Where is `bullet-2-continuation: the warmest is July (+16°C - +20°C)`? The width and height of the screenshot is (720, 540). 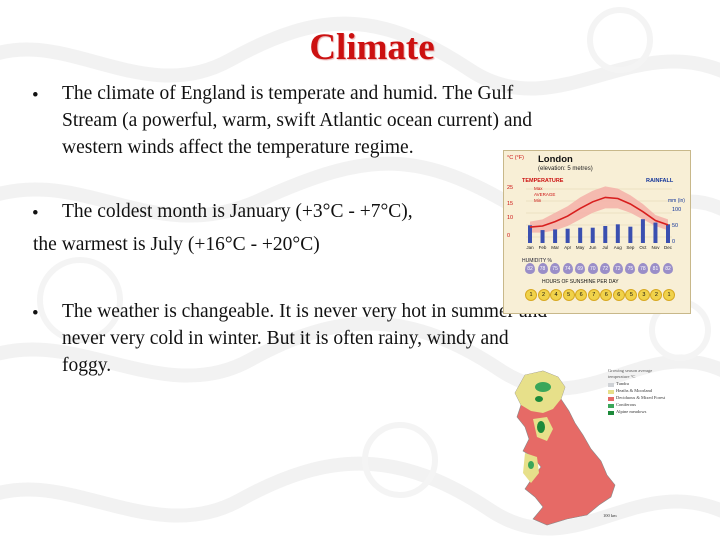 bullet-2-continuation: the warmest is July (+16°C - +20°C) is located at coordinates (176, 244).